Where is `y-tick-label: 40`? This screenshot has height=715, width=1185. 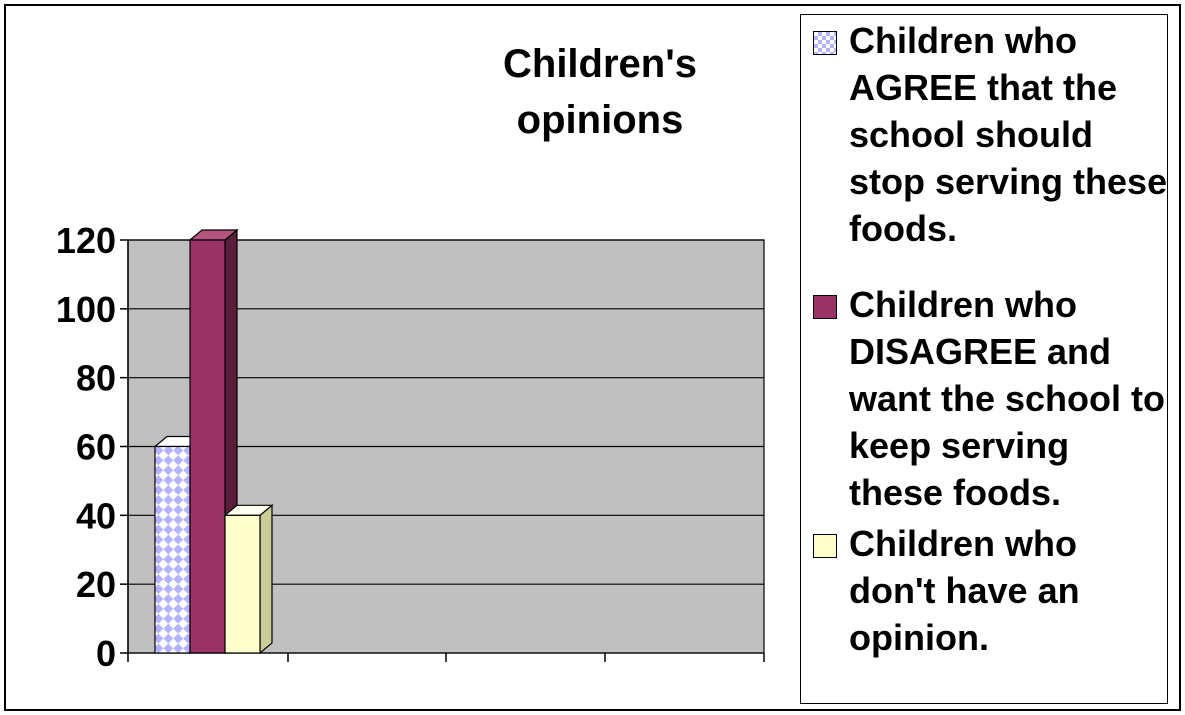 y-tick-label: 40 is located at coordinates (96, 515).